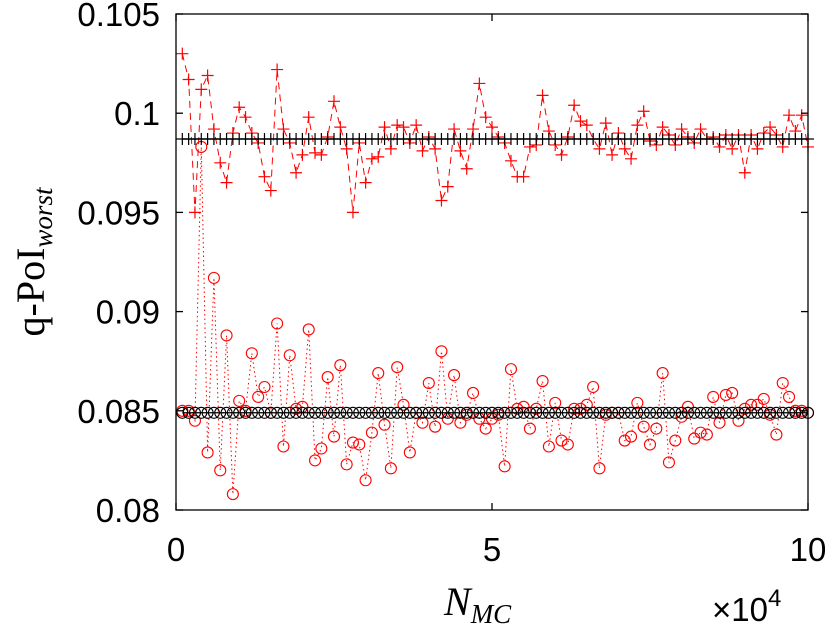 The width and height of the screenshot is (830, 631). Describe the element at coordinates (137, 113) in the screenshot. I see `y-tick-label: 0.1` at that location.